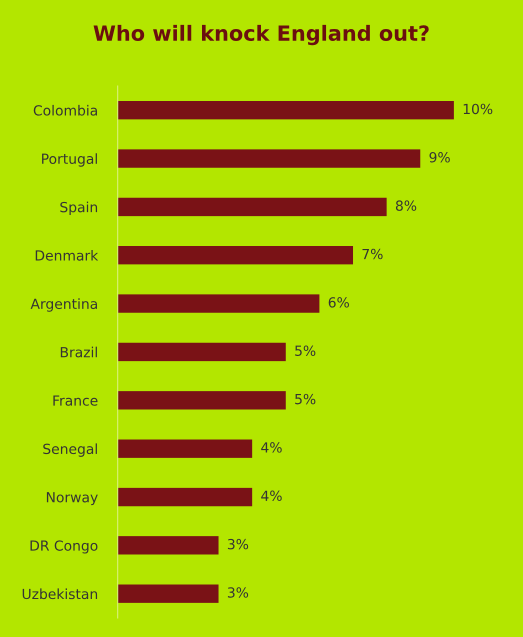 The height and width of the screenshot is (637, 523). What do you see at coordinates (439, 157) in the screenshot?
I see `data-label: 9%` at bounding box center [439, 157].